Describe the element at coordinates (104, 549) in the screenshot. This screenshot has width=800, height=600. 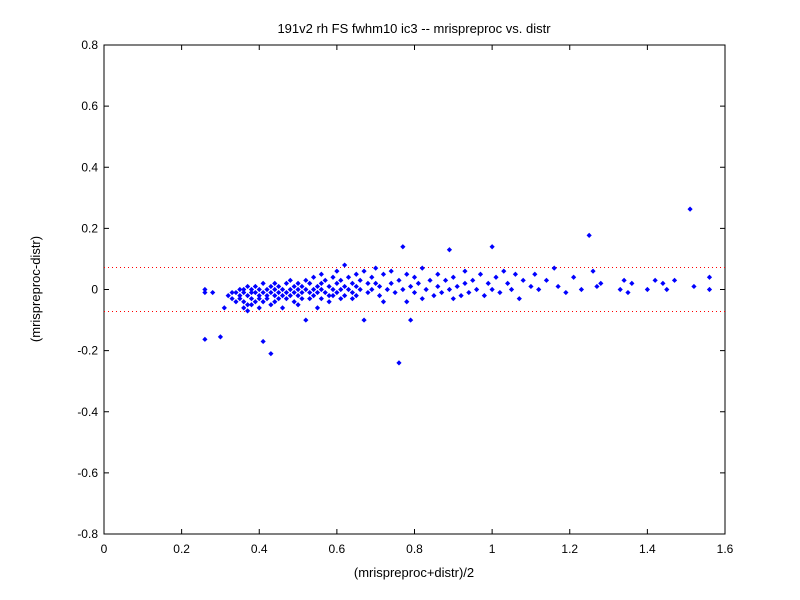
I see `x-tick-label: 0` at that location.